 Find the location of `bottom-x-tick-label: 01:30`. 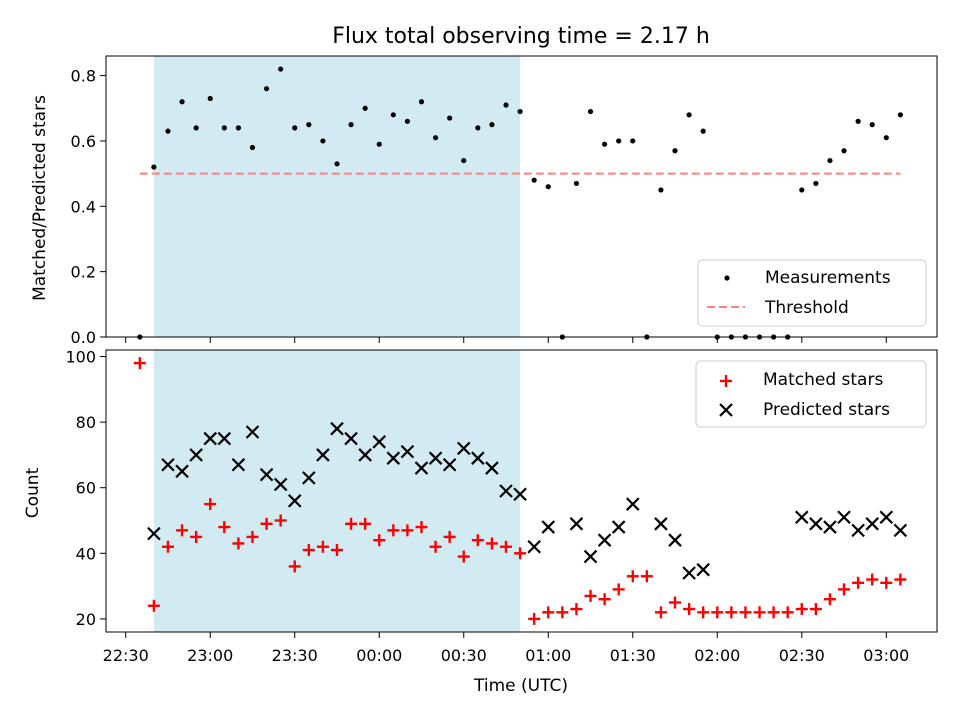

bottom-x-tick-label: 01:30 is located at coordinates (633, 655).